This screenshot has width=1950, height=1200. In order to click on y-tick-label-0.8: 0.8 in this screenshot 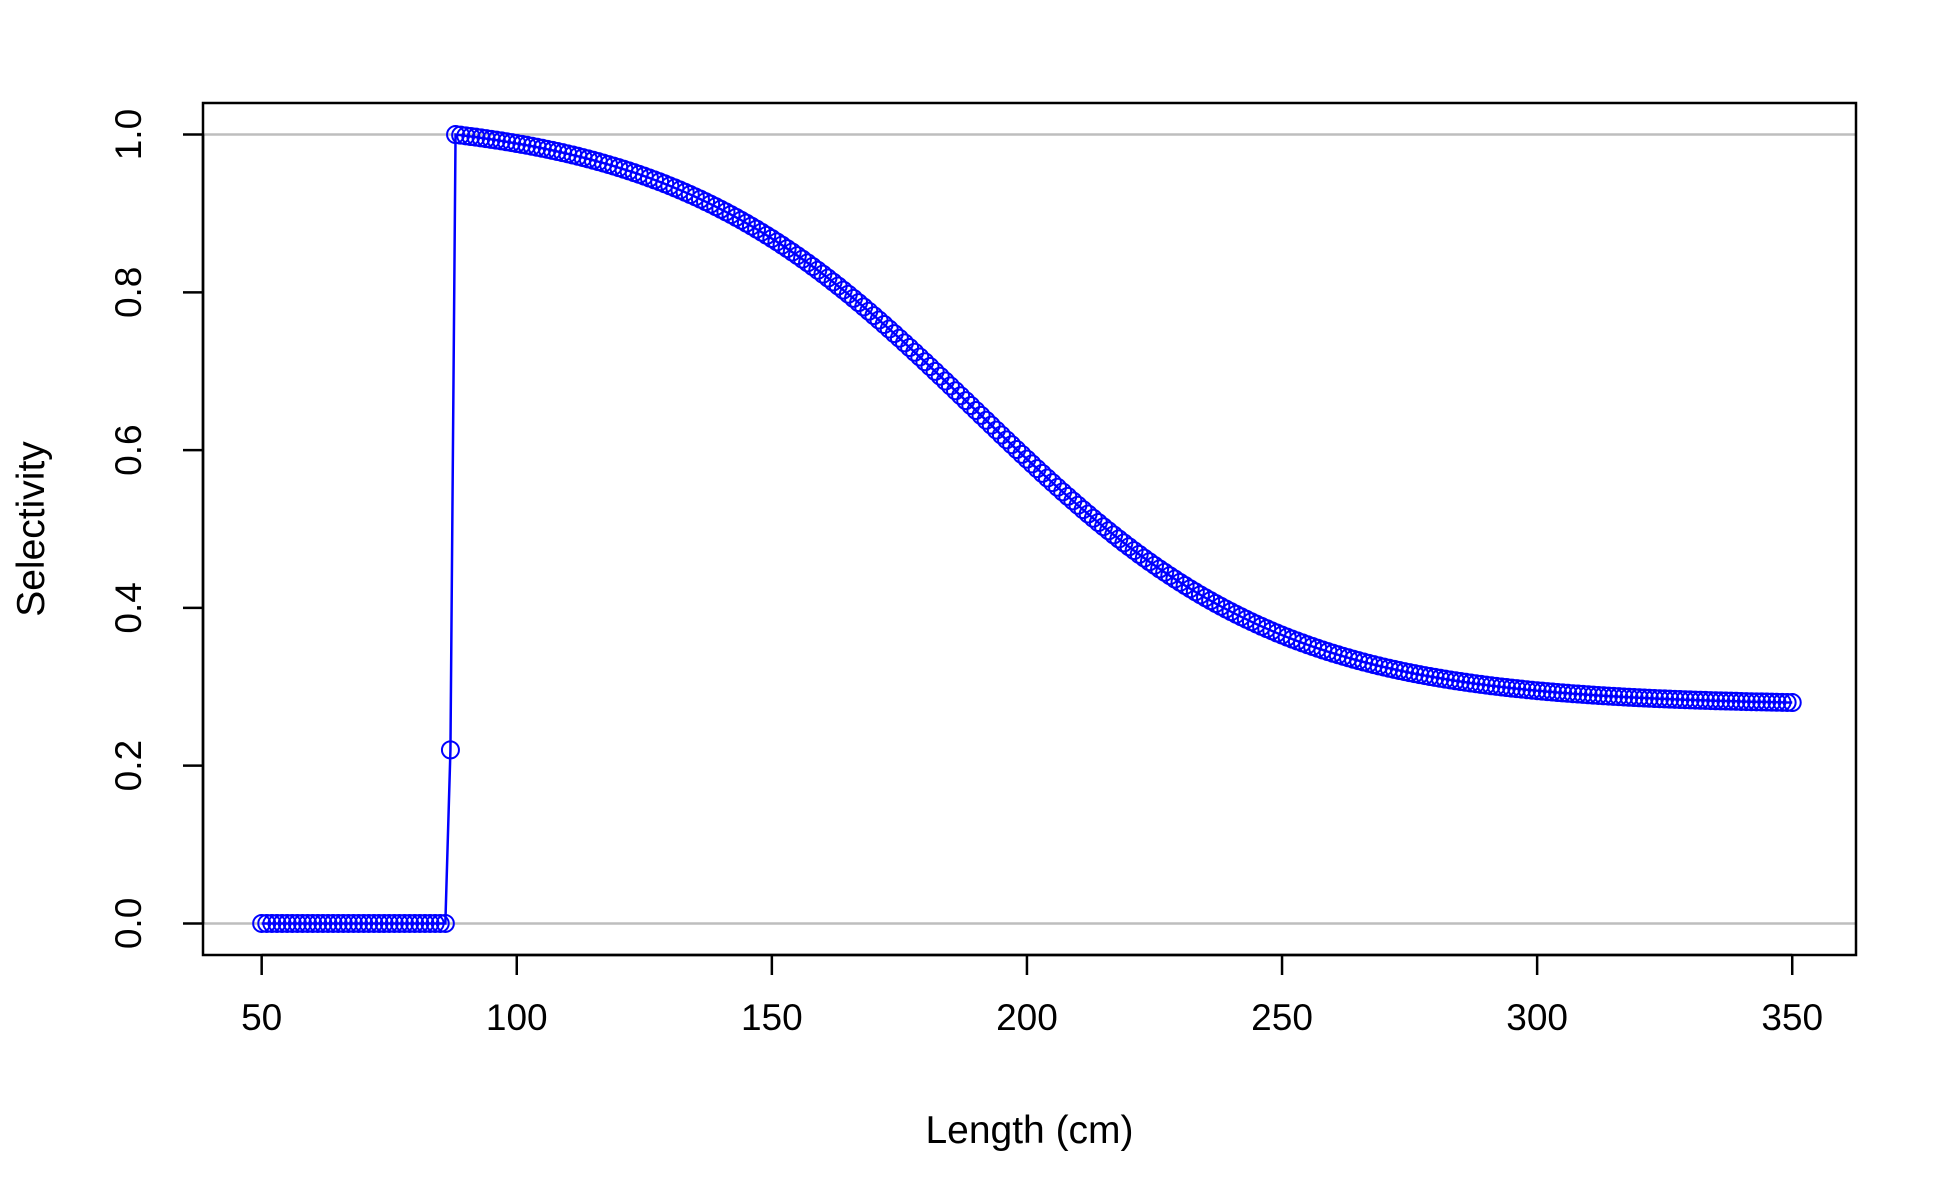, I will do `click(128, 292)`.